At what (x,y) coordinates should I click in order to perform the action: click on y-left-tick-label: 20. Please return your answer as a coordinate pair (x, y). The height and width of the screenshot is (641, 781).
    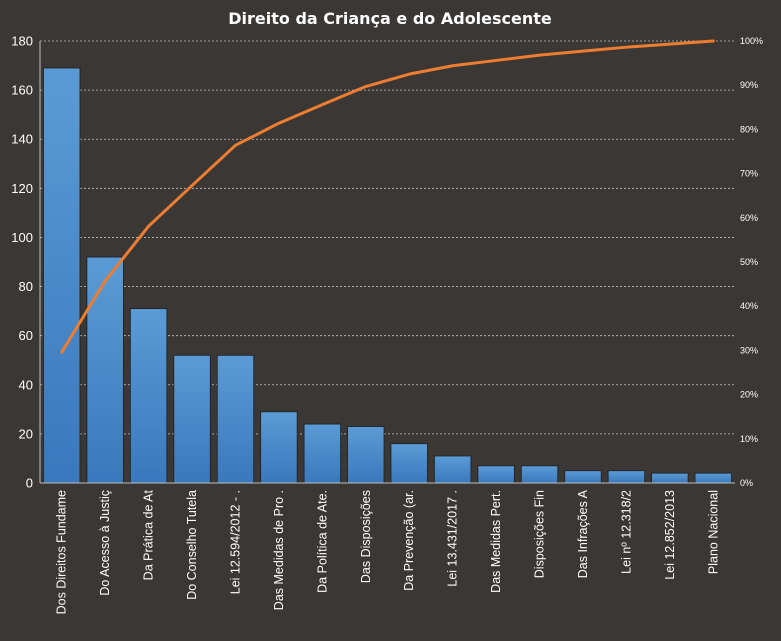
    Looking at the image, I should click on (26, 433).